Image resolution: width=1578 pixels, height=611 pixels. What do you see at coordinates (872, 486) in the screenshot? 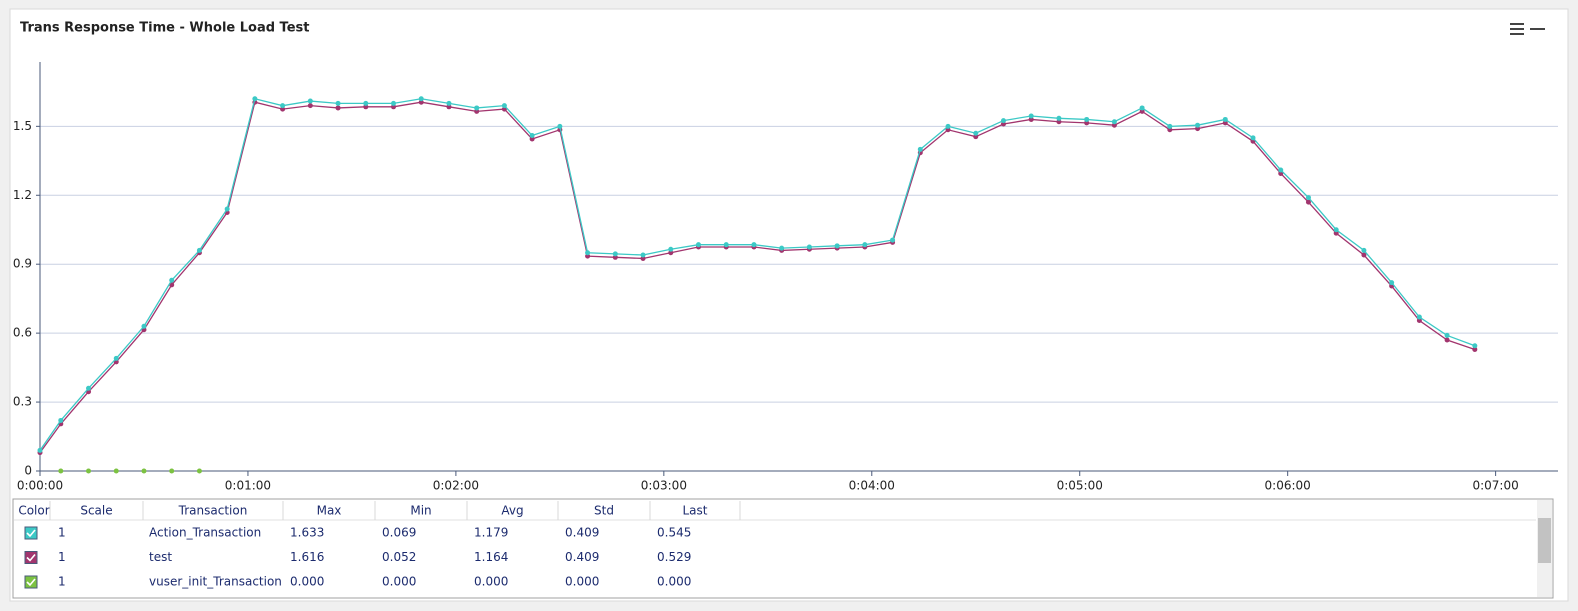
I see `x-tick-label: 0:04:00` at bounding box center [872, 486].